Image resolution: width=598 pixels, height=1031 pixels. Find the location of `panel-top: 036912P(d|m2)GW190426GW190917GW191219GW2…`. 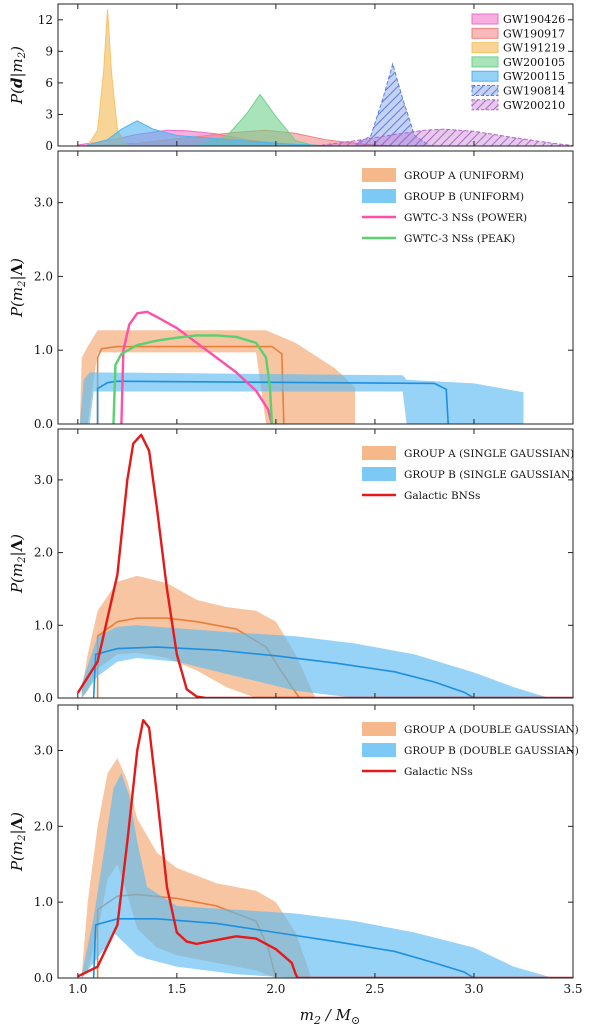

panel-top: 036912P(d|m2)GW190426GW190917GW191219GW2… is located at coordinates (291, 78).